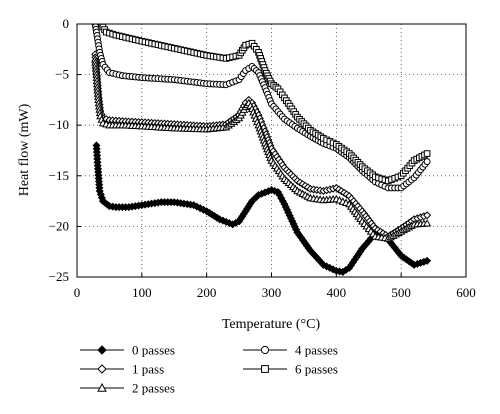  I want to click on x-tick-label: 400, so click(337, 292).